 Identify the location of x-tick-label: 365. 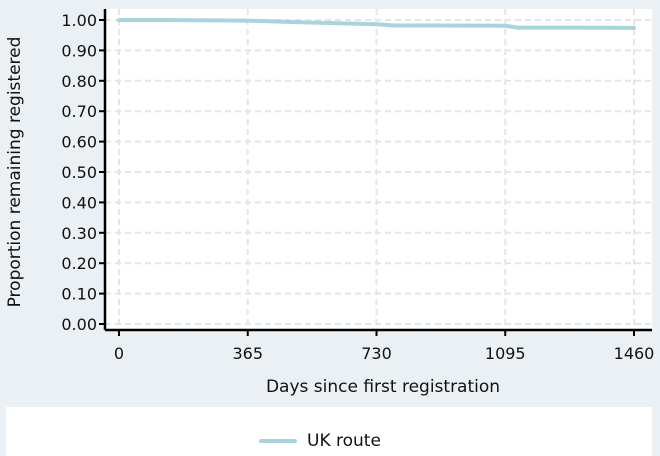
(247, 353).